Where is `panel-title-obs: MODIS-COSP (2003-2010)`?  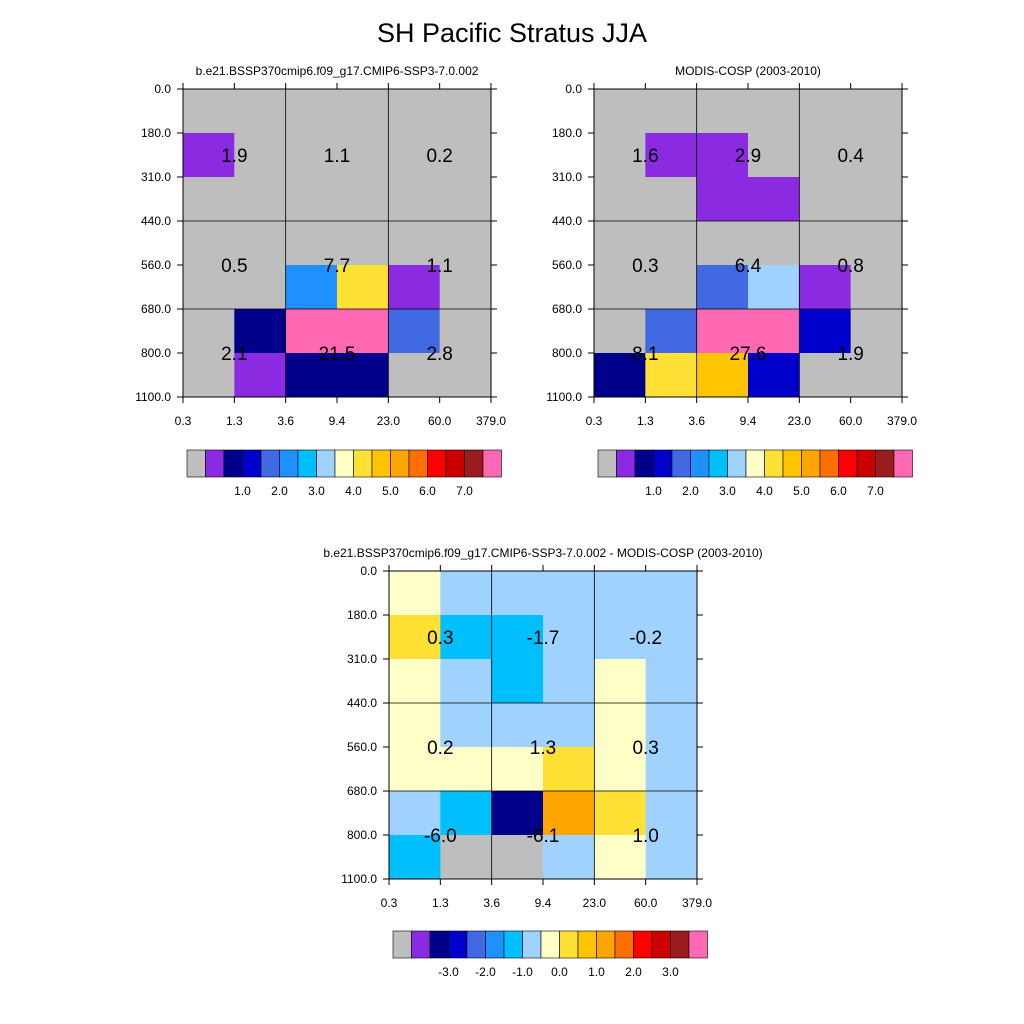
panel-title-obs: MODIS-COSP (2003-2010) is located at coordinates (748, 71).